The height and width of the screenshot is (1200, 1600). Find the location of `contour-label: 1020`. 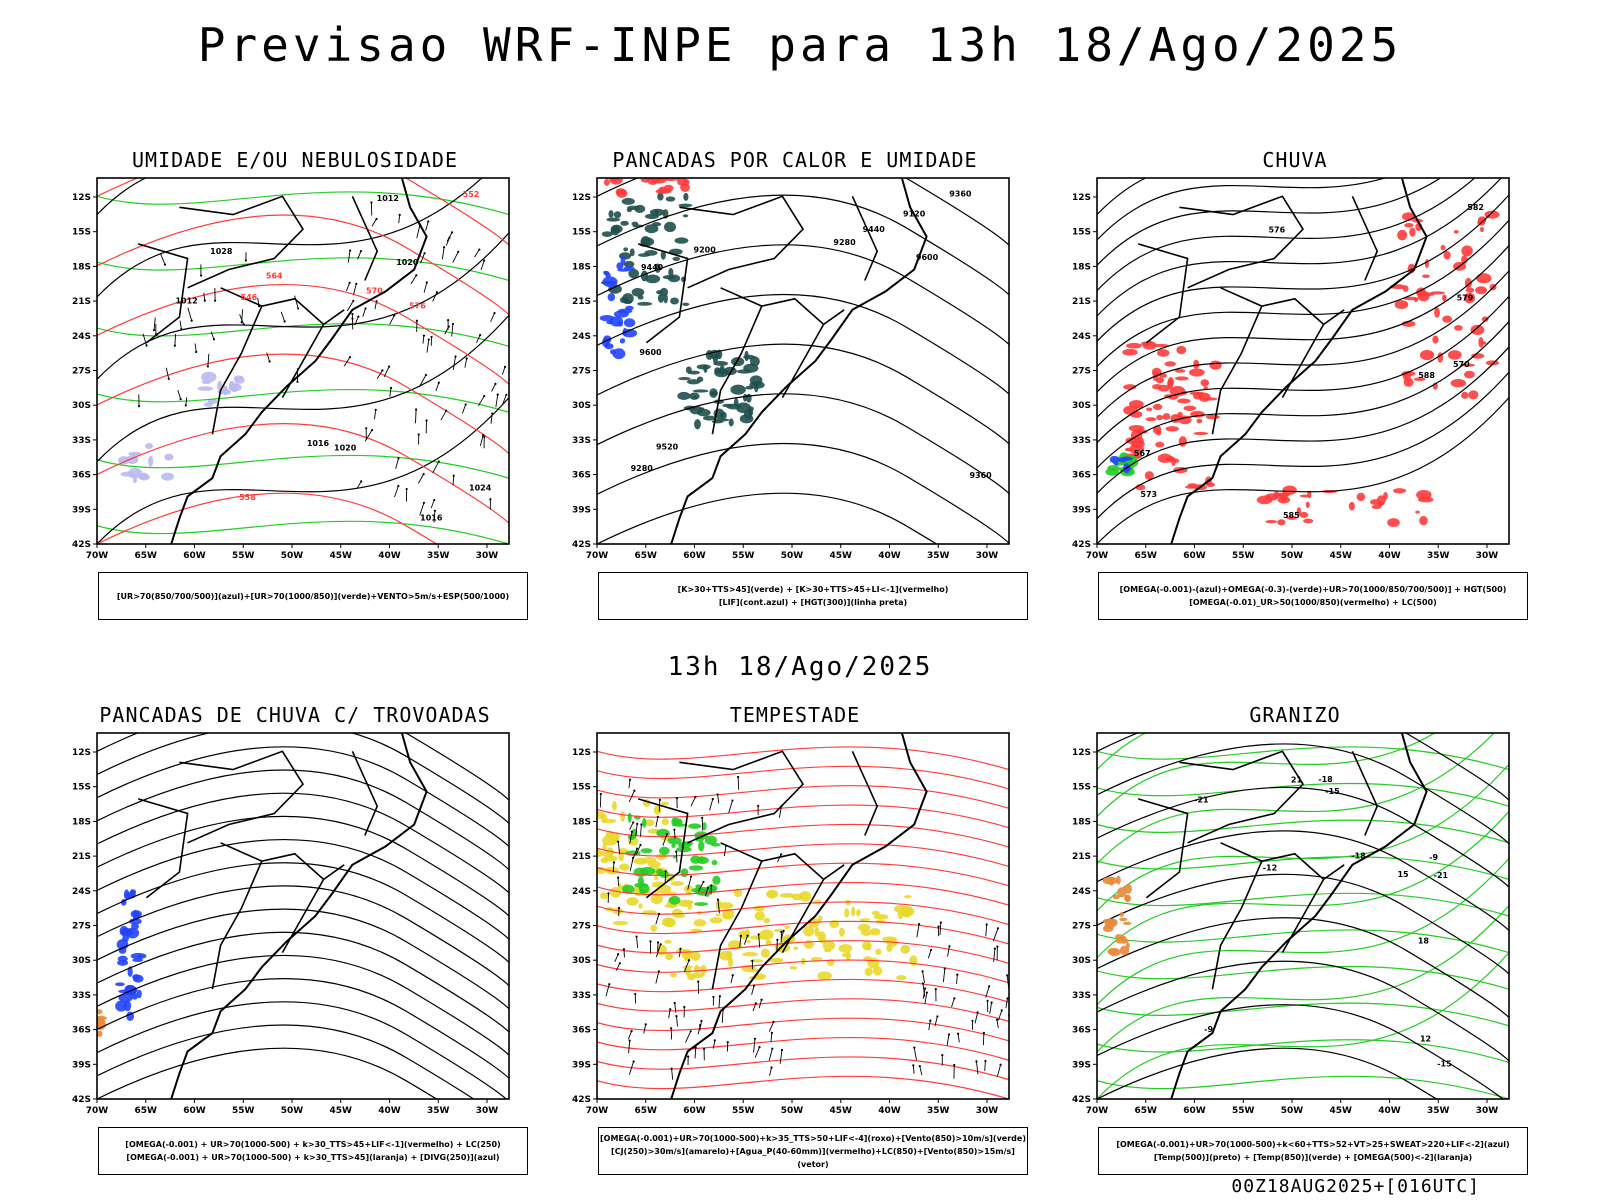

contour-label: 1020 is located at coordinates (407, 262).